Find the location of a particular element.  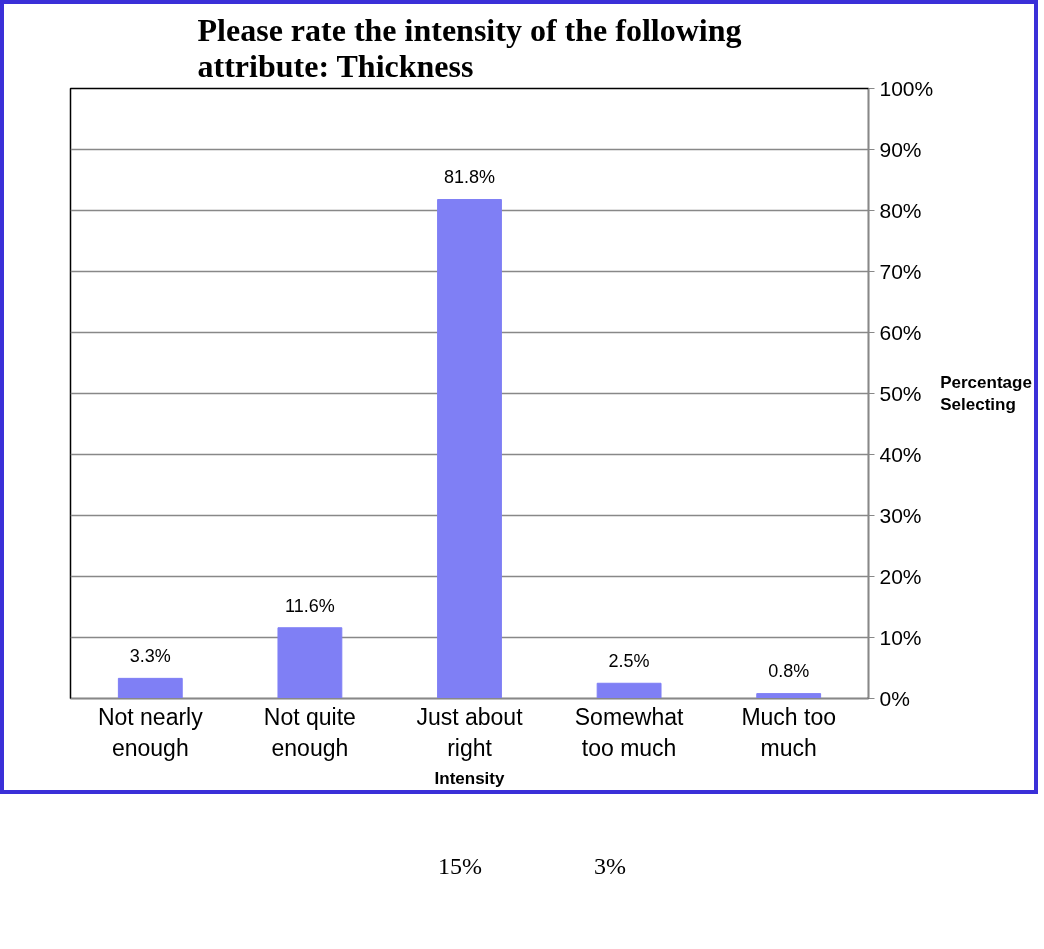

data-label: 0.8% is located at coordinates (789, 671).